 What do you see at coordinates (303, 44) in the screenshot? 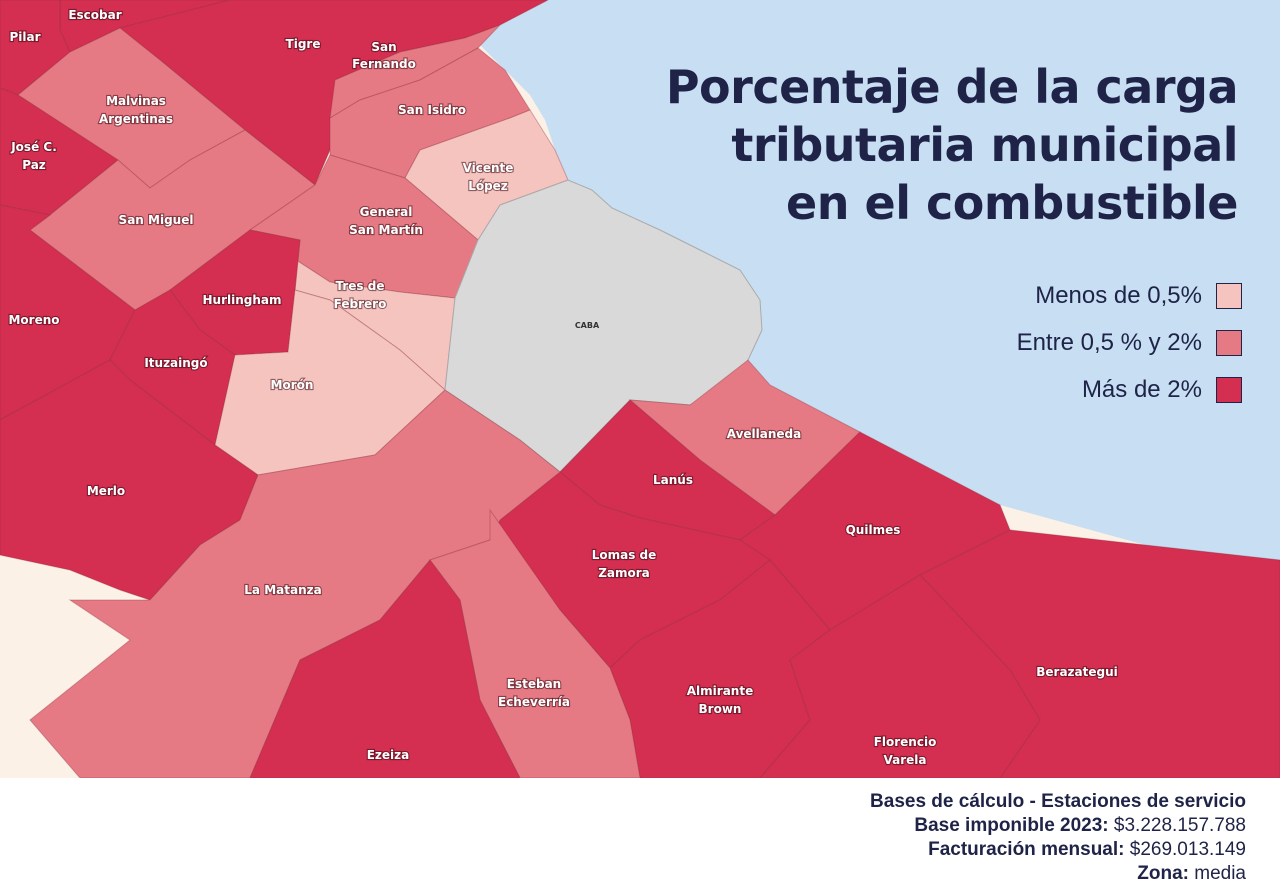
I see `label-tigre: Tigre` at bounding box center [303, 44].